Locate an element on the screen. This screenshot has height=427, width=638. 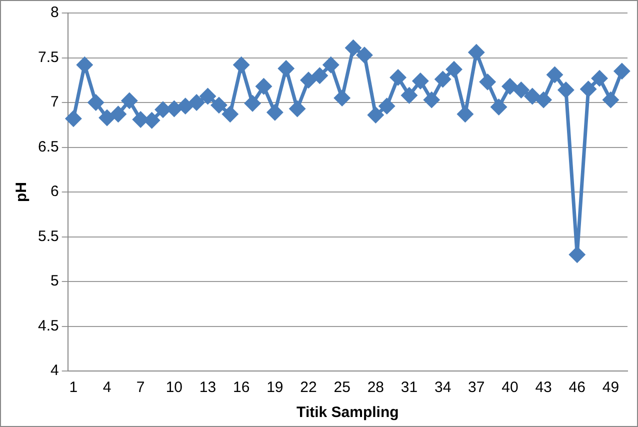
x-tick-label: 46 is located at coordinates (577, 387).